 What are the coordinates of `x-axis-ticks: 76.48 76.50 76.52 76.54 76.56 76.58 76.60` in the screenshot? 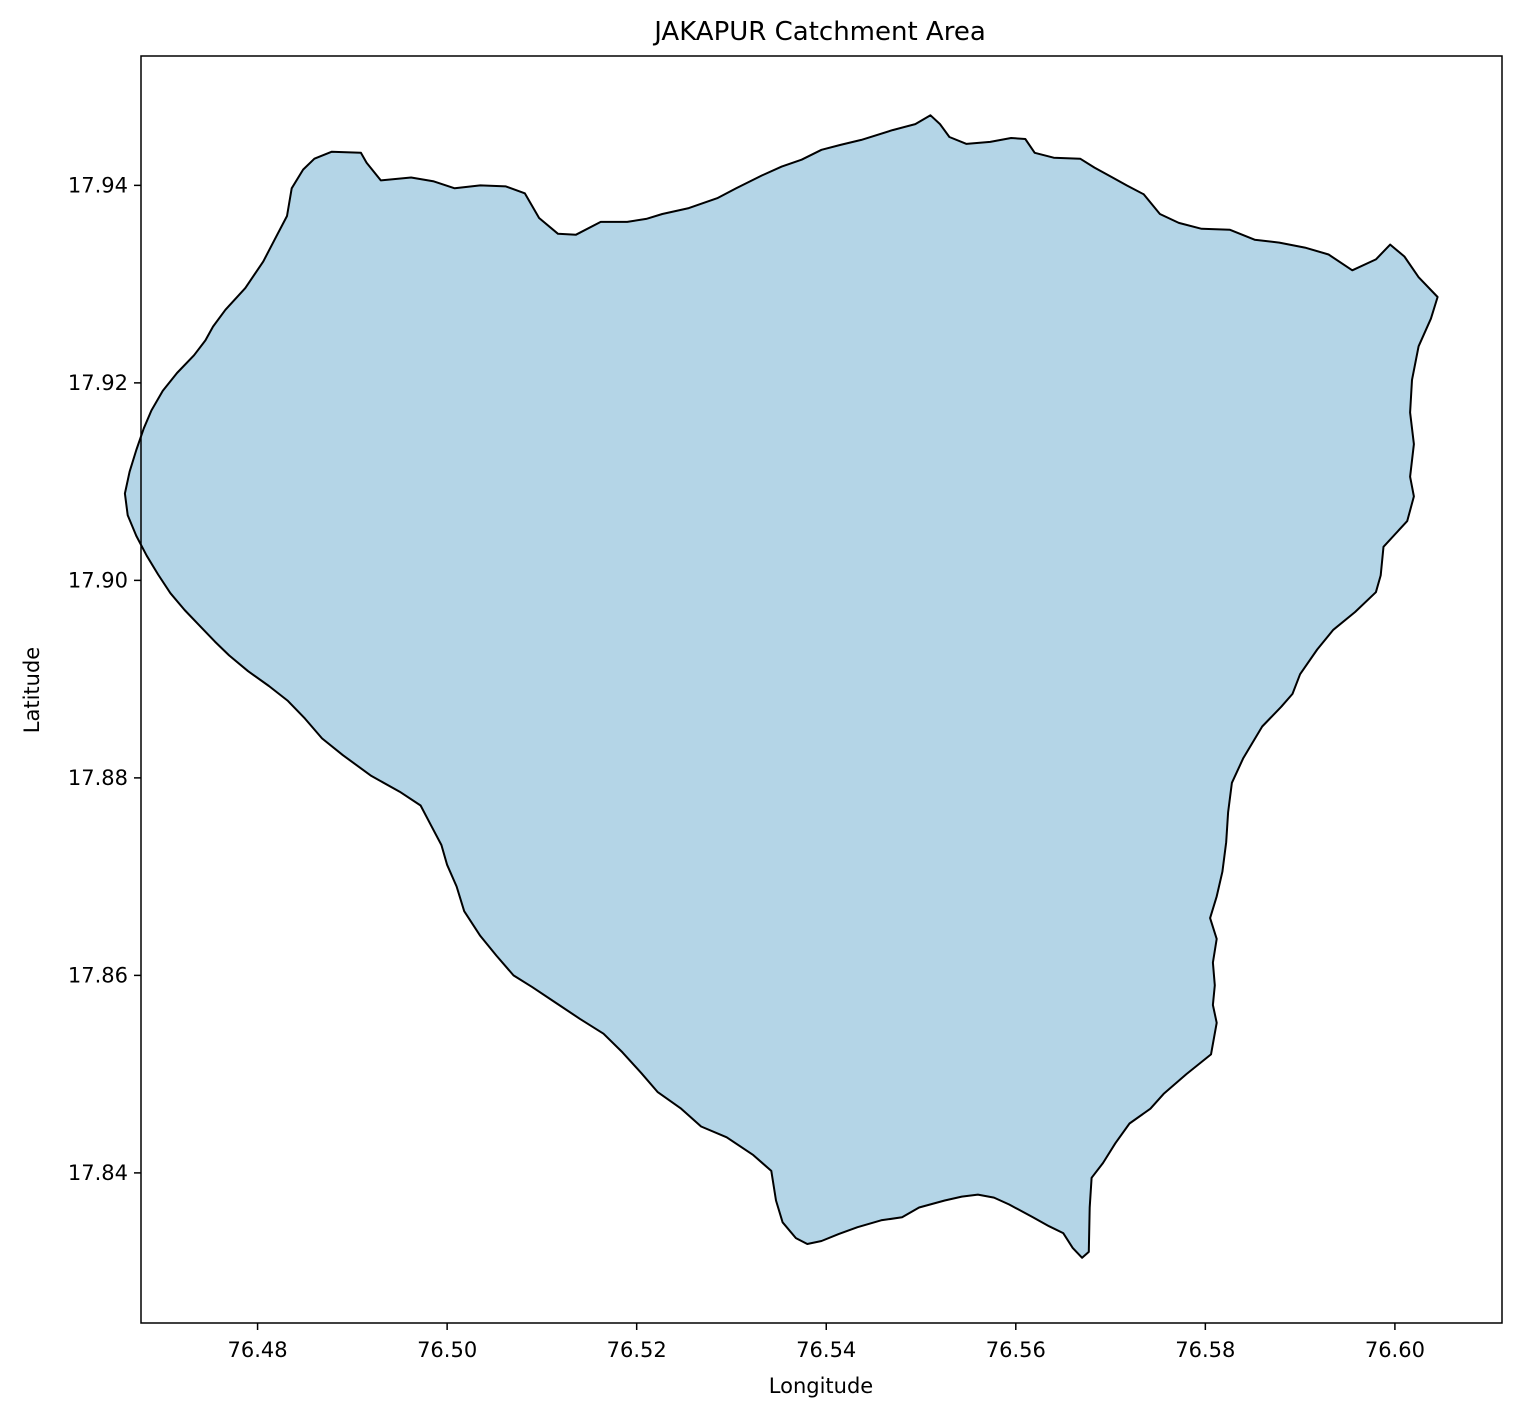 It's located at (826, 1342).